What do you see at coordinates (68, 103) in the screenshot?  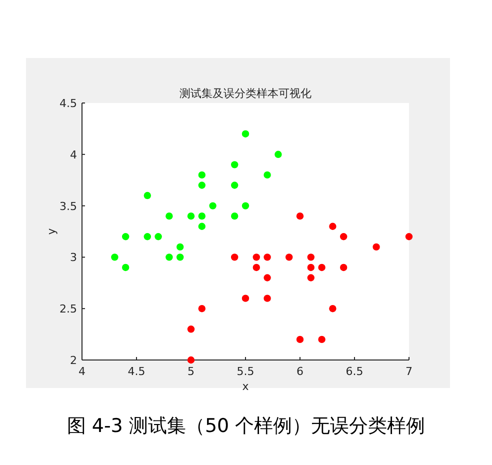 I see `y-tick-label: 4.5` at bounding box center [68, 103].